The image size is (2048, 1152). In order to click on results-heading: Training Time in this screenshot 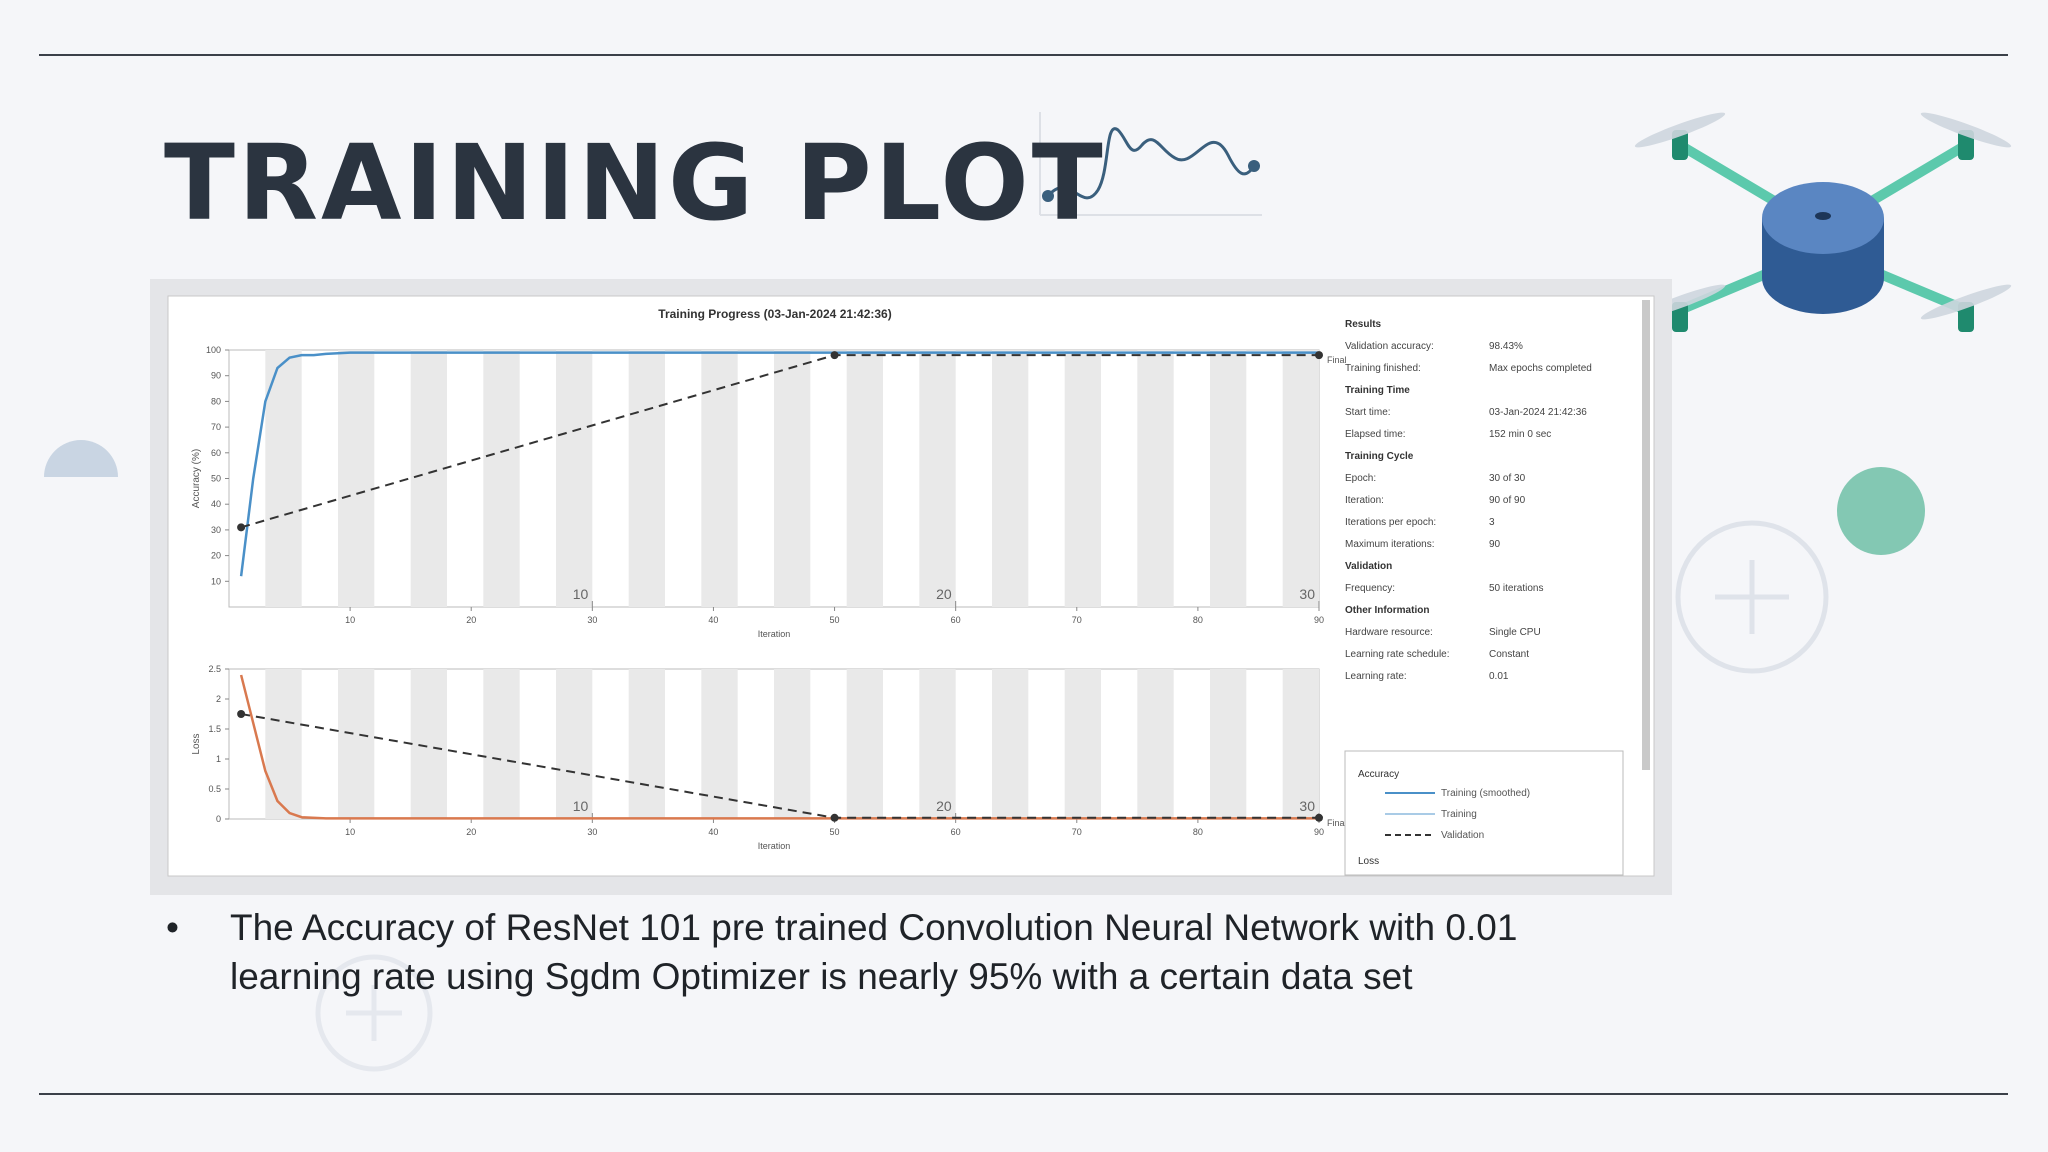, I will do `click(1377, 390)`.